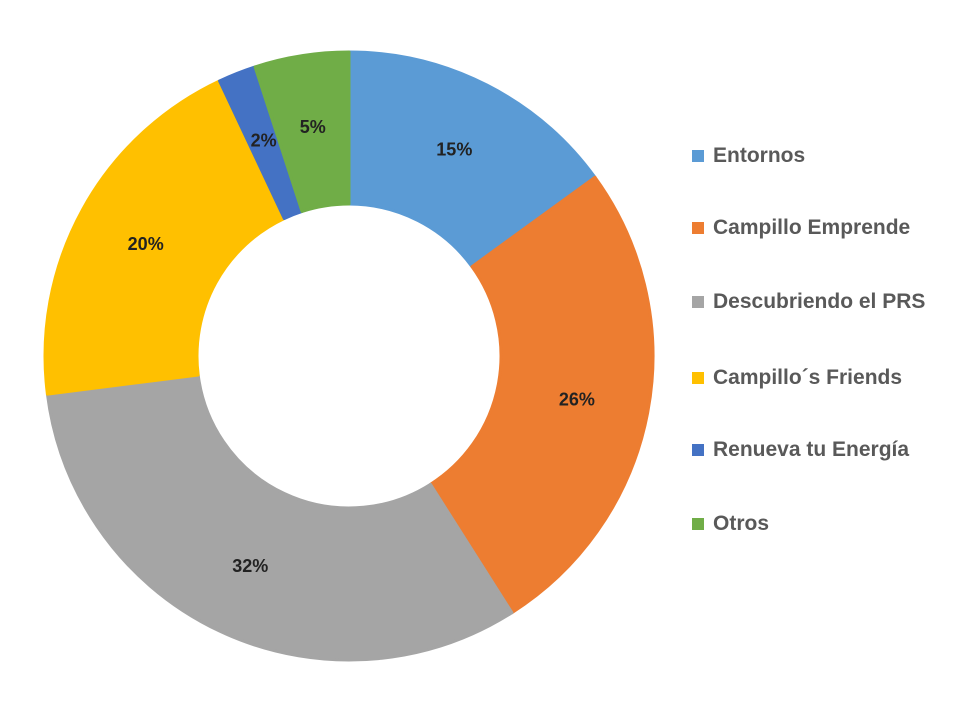  Describe the element at coordinates (577, 399) in the screenshot. I see `data-label-campillo-emprende: 26%` at that location.